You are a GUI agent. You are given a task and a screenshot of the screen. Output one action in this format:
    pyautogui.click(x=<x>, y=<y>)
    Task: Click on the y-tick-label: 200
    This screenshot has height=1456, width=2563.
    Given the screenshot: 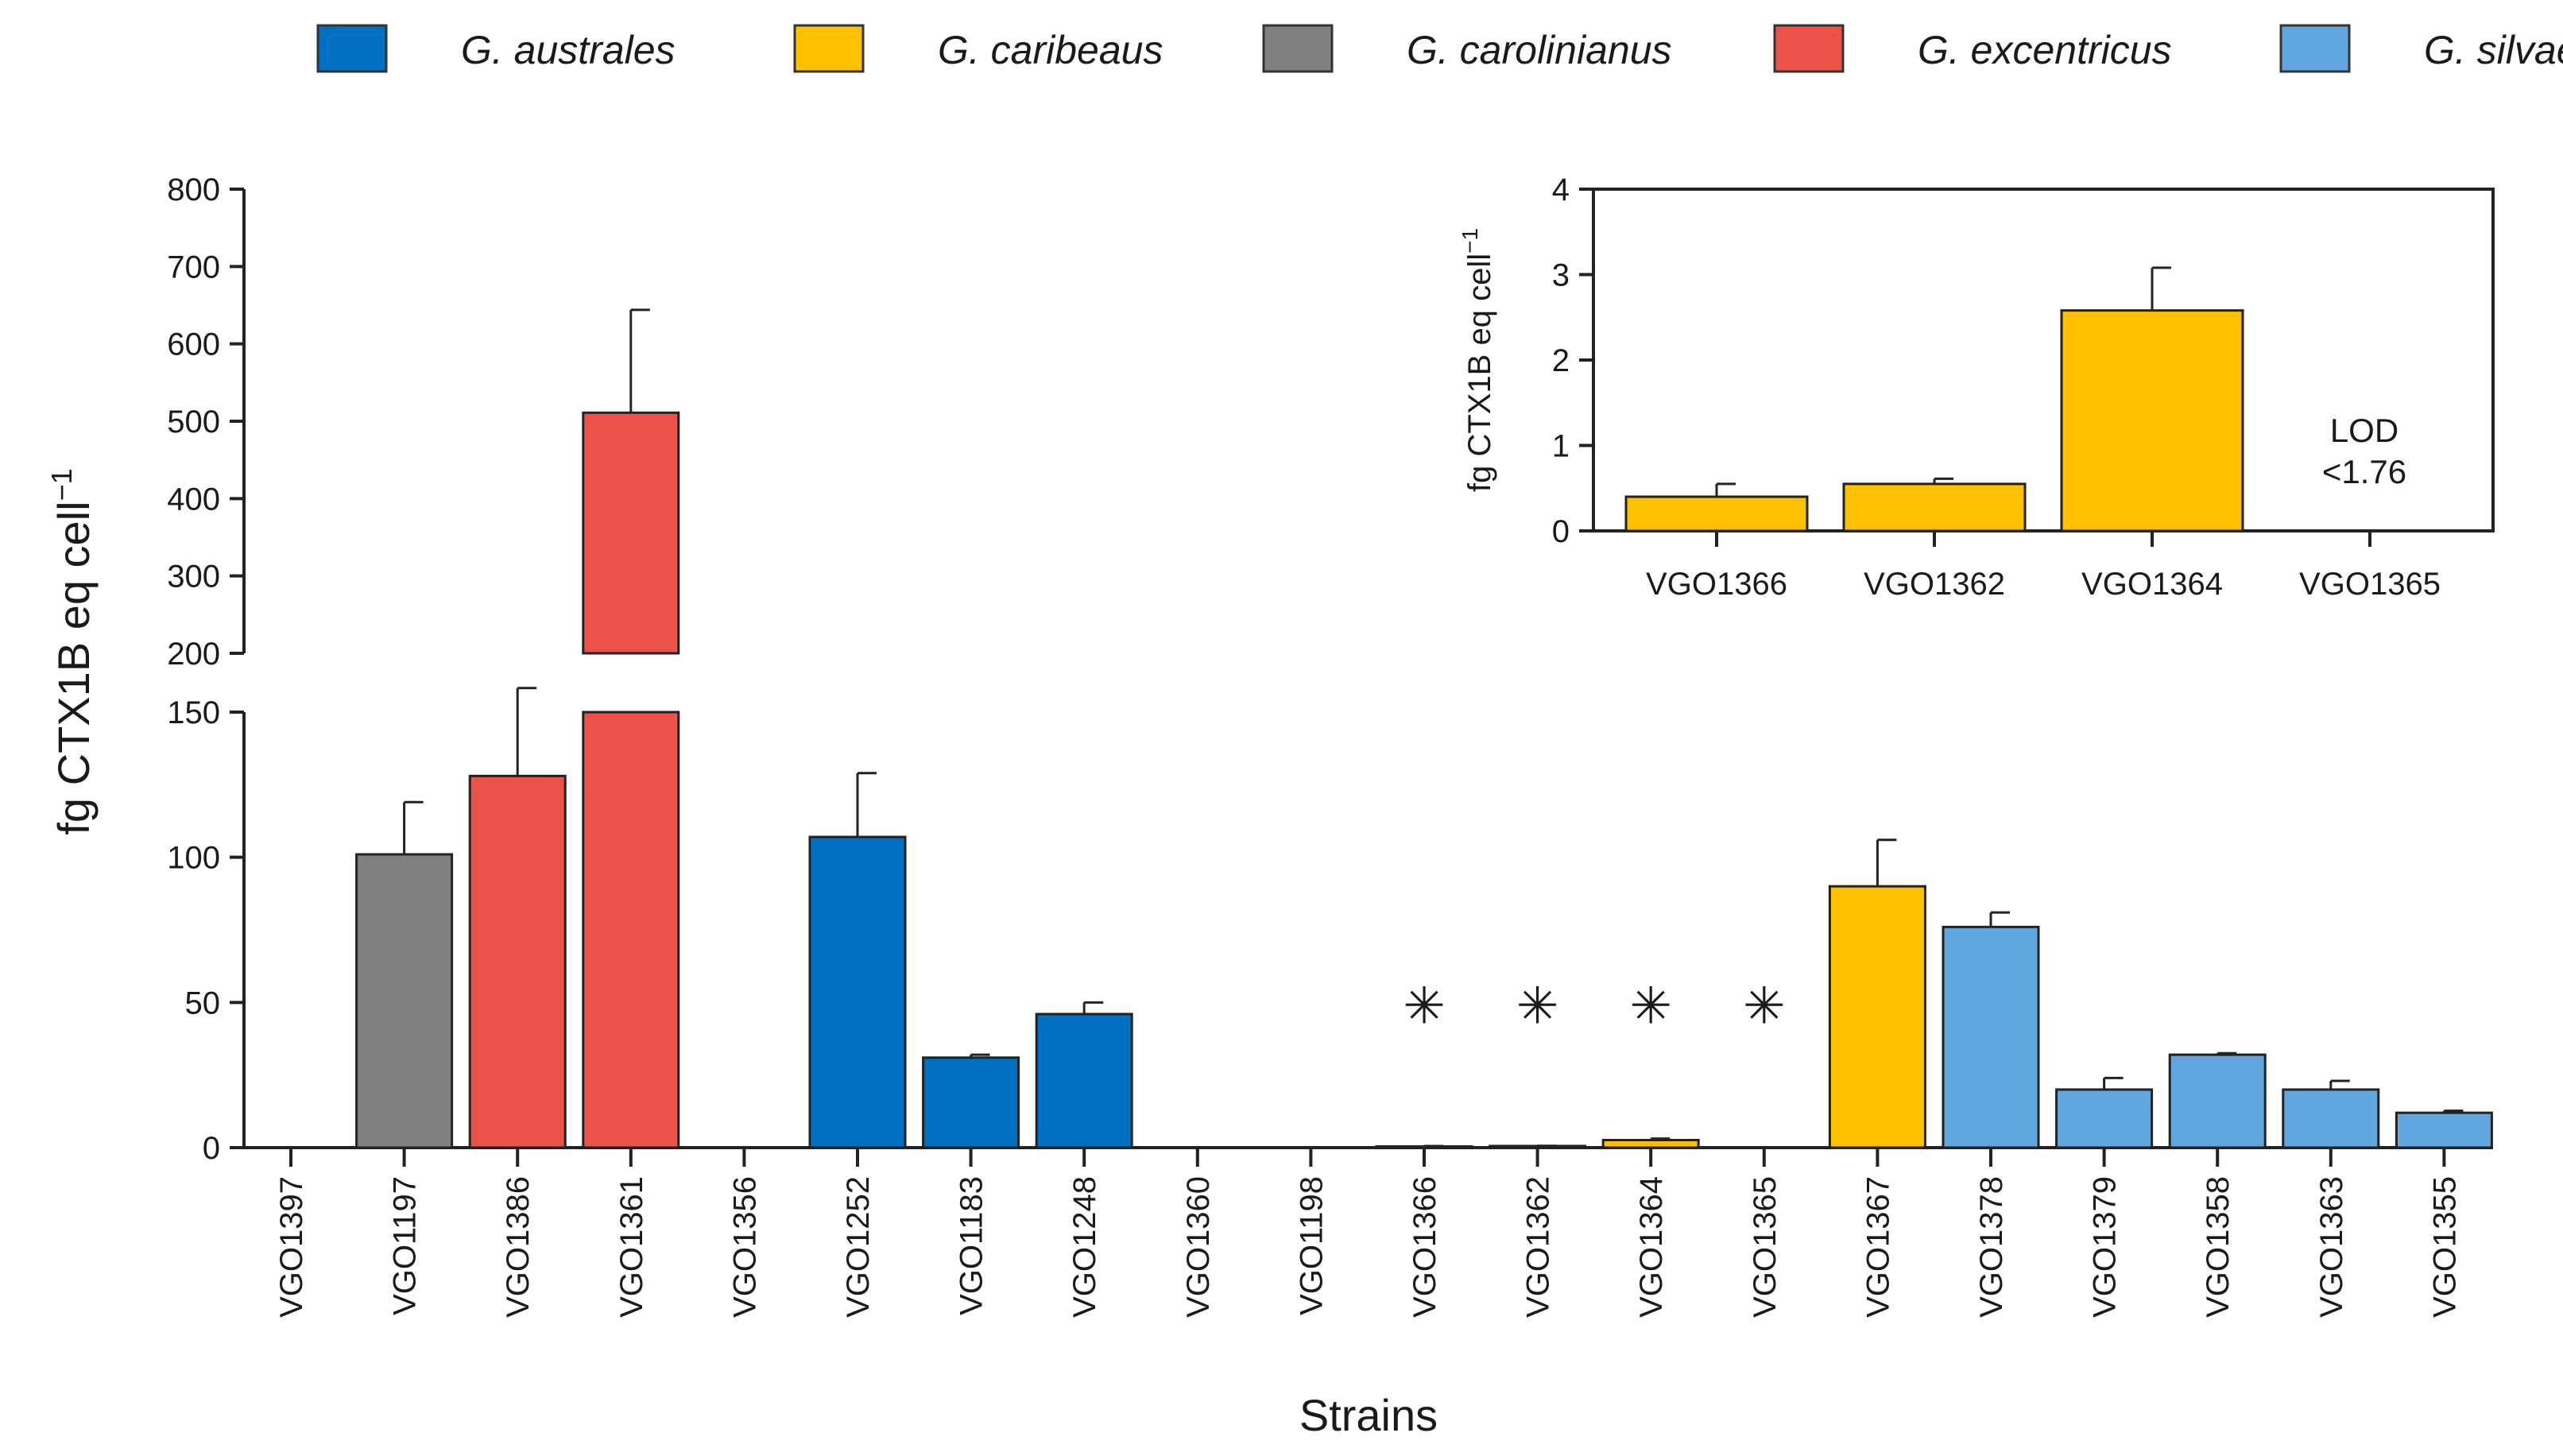 What is the action you would take?
    pyautogui.click(x=193, y=654)
    